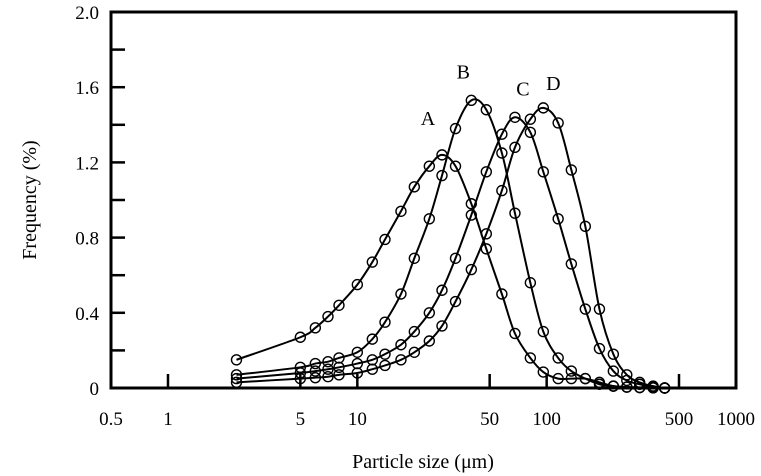 The image size is (761, 476). Describe the element at coordinates (87, 163) in the screenshot. I see `y-tick-label: 1.2` at that location.